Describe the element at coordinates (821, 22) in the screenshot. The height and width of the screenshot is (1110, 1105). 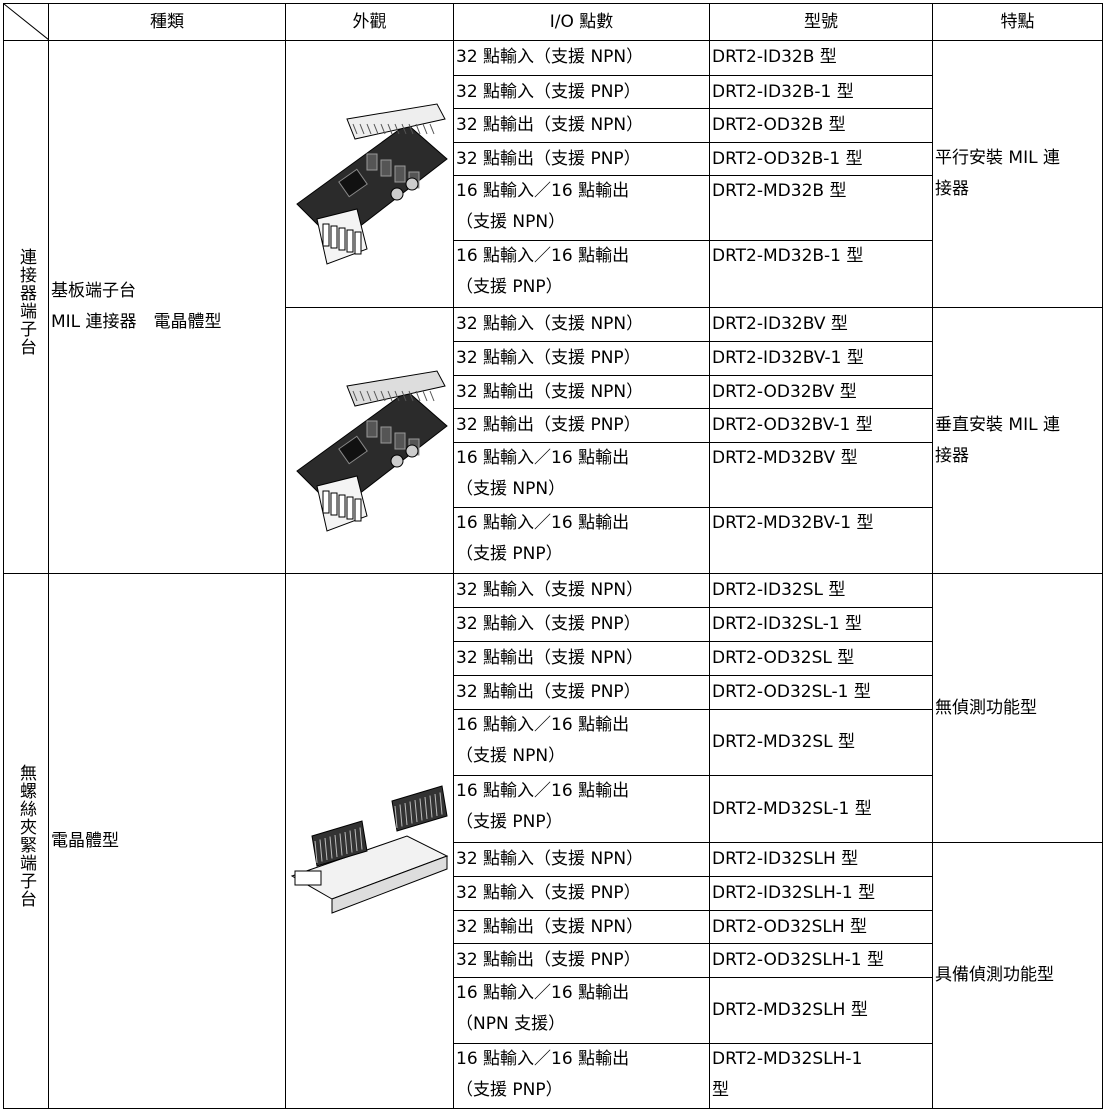
I see `header-cell: 型號` at that location.